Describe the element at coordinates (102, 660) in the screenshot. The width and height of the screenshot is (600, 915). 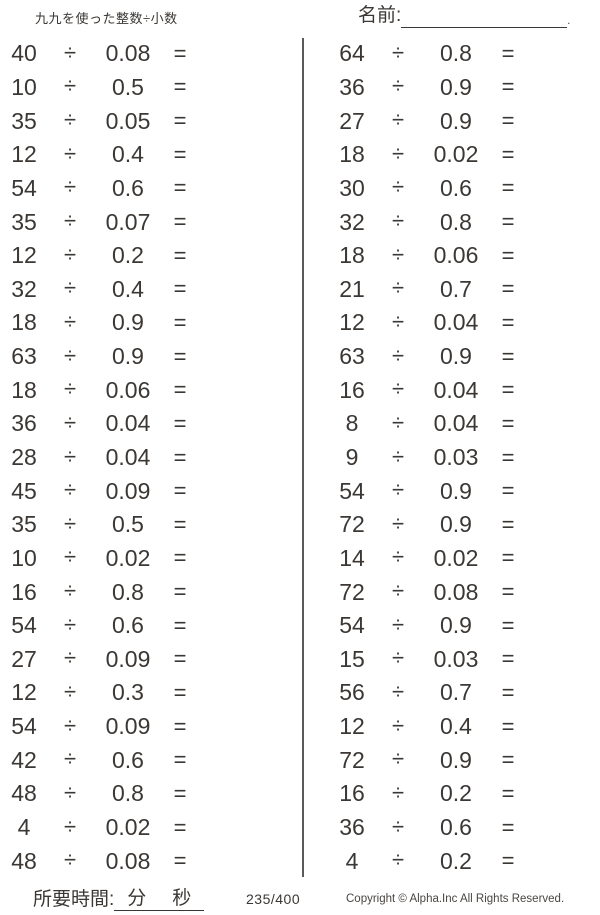
I see `problem-row: 27 ÷ 0.09 =` at that location.